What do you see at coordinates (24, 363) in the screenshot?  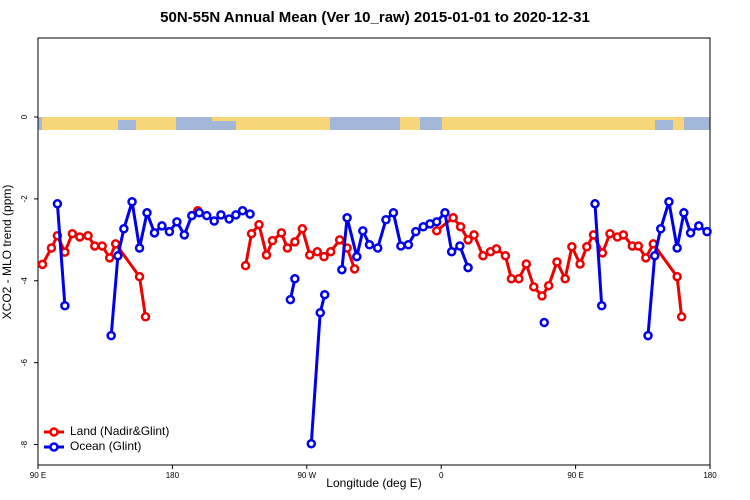 I see `y-tick-label: -6` at bounding box center [24, 363].